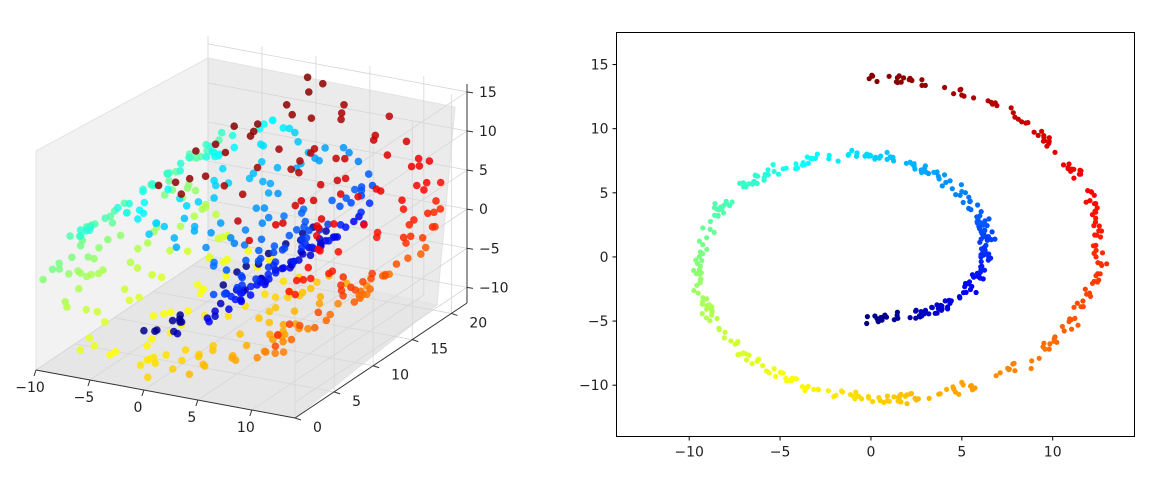 This screenshot has width=1173, height=480. I want to click on x-tick-label: −5, so click(84, 398).